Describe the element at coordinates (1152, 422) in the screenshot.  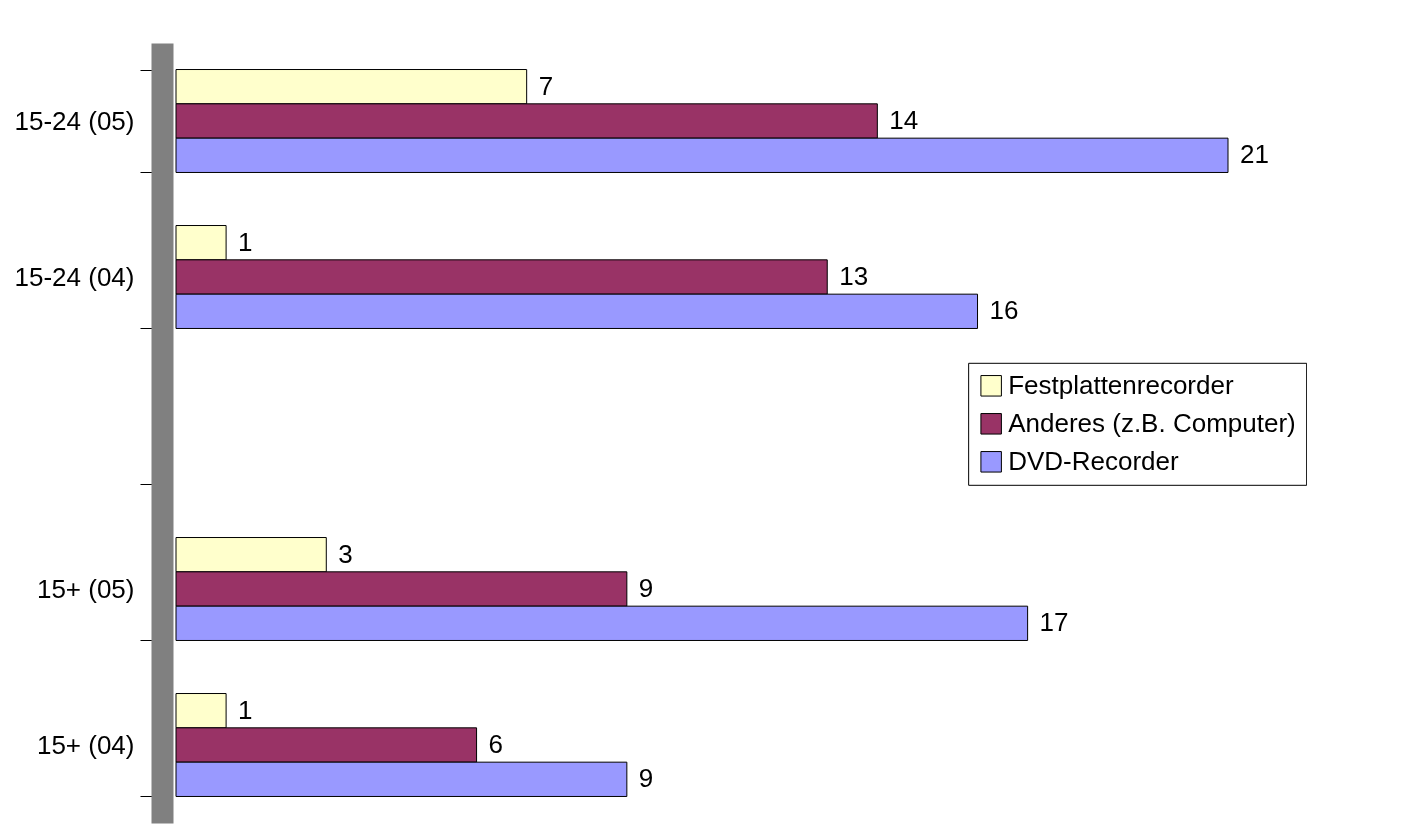
I see `legend-label: Anderes (z.B. Computer)` at that location.